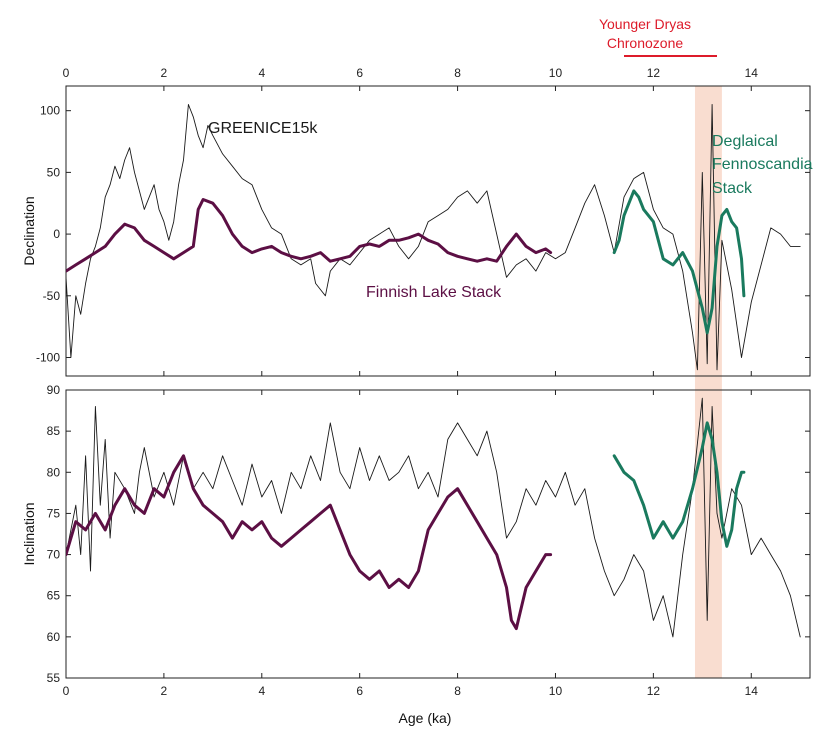  What do you see at coordinates (54, 172) in the screenshot?
I see `declination-y-tick-label: 50` at bounding box center [54, 172].